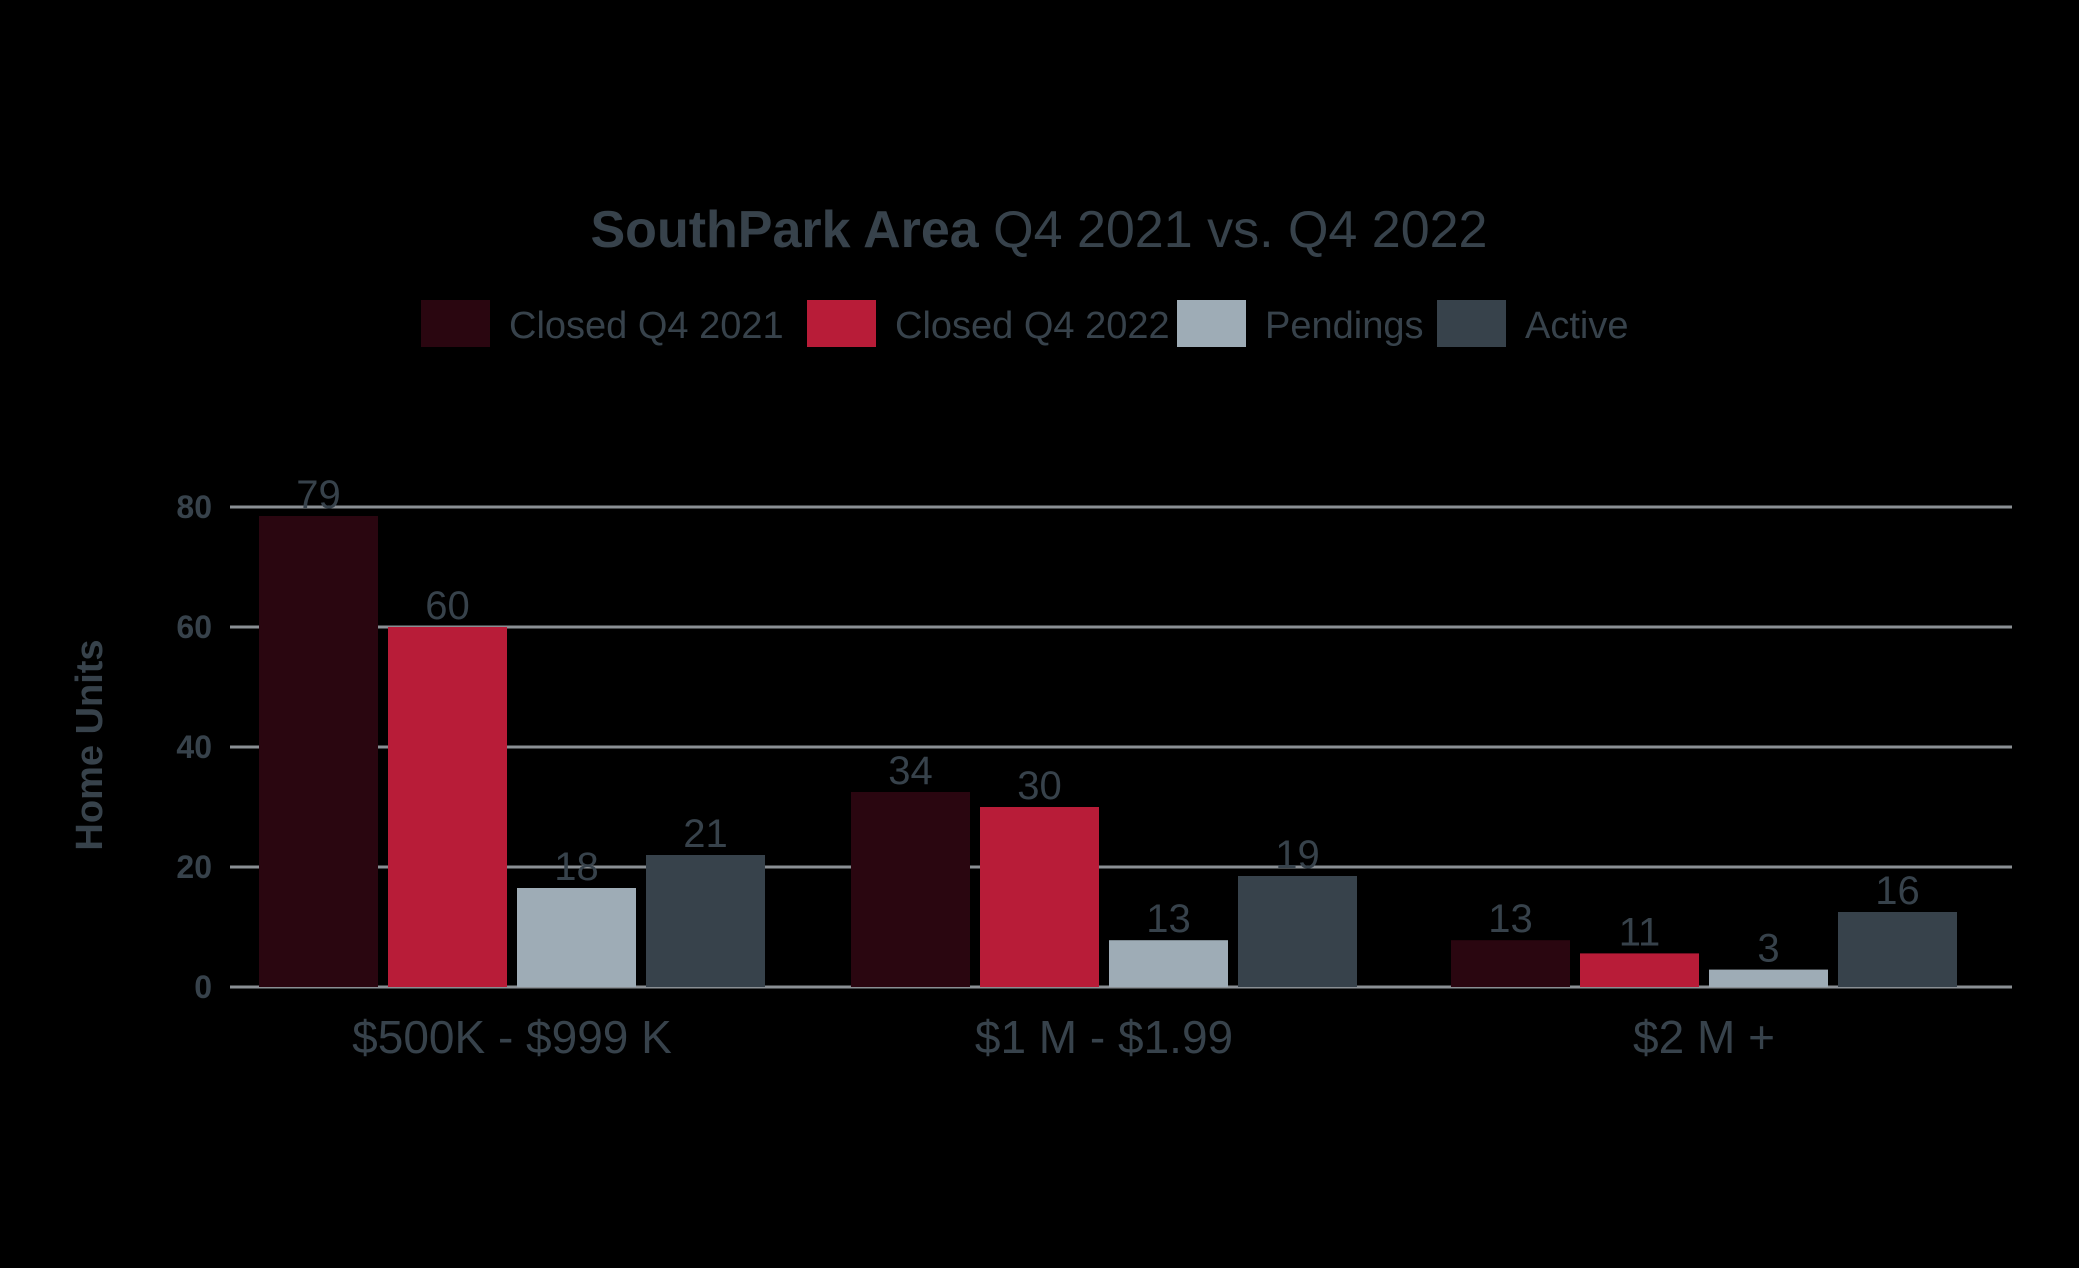 This screenshot has height=1268, width=2079. What do you see at coordinates (576, 867) in the screenshot?
I see `data-label: 18` at bounding box center [576, 867].